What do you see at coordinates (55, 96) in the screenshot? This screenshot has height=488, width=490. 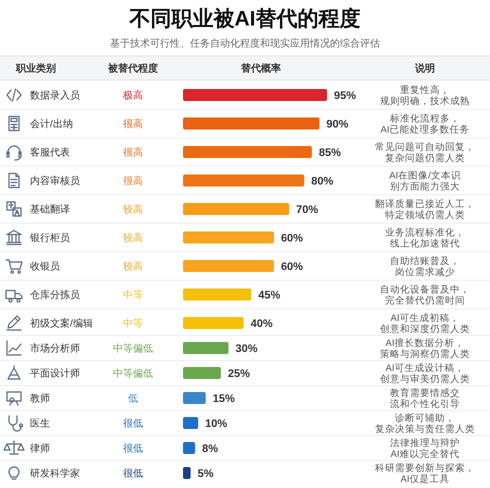 I see `category: 数据录入员` at bounding box center [55, 96].